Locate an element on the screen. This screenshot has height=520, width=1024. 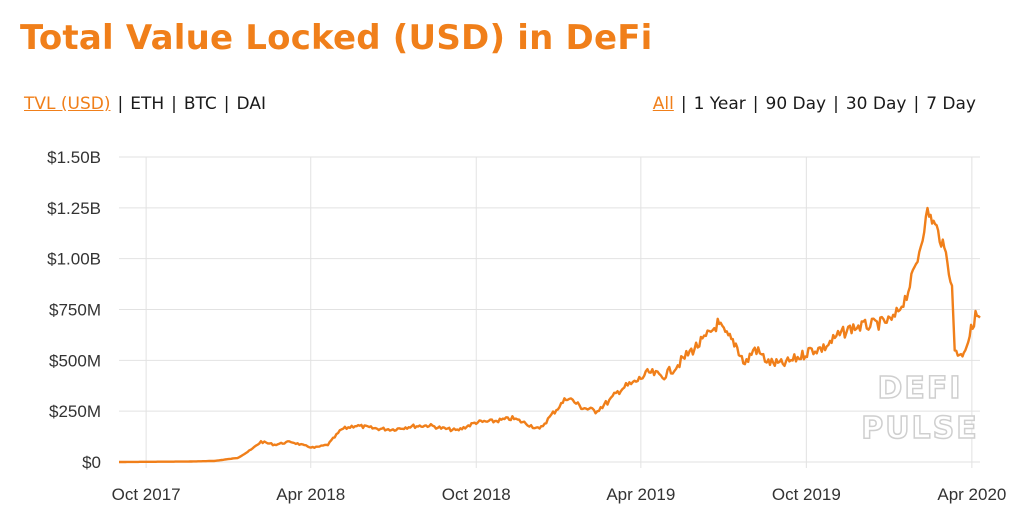
y-tick-label: $1.50B is located at coordinates (74, 157).